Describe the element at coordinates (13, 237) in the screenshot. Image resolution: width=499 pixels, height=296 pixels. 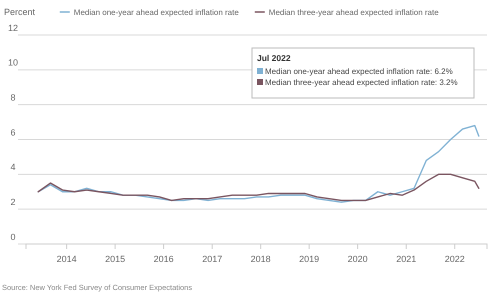
I see `y-tick-label: 0` at that location.